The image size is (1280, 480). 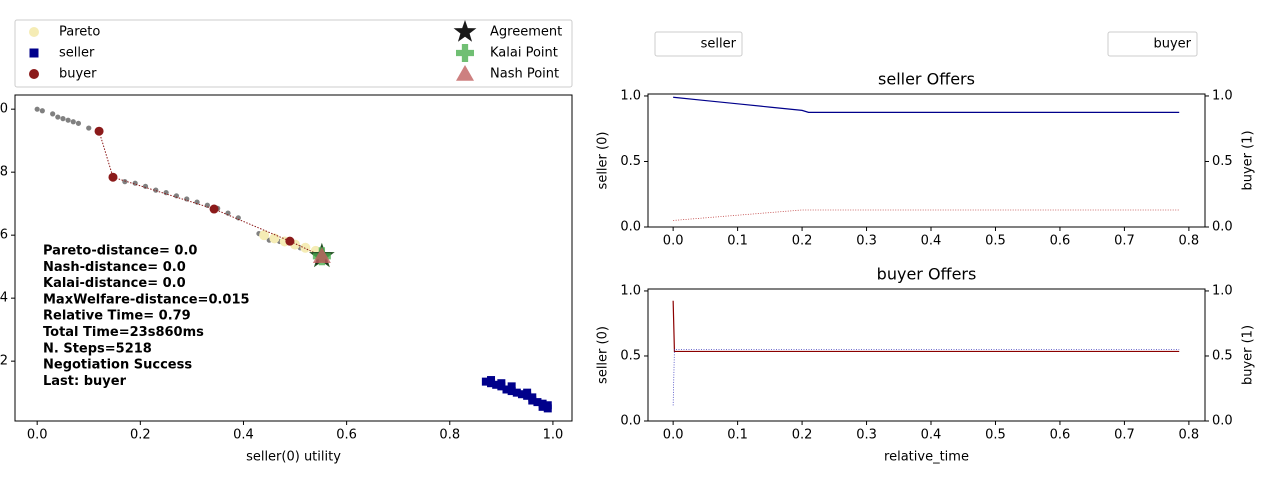 What do you see at coordinates (524, 74) in the screenshot?
I see `legend-label: Nash Point` at bounding box center [524, 74].